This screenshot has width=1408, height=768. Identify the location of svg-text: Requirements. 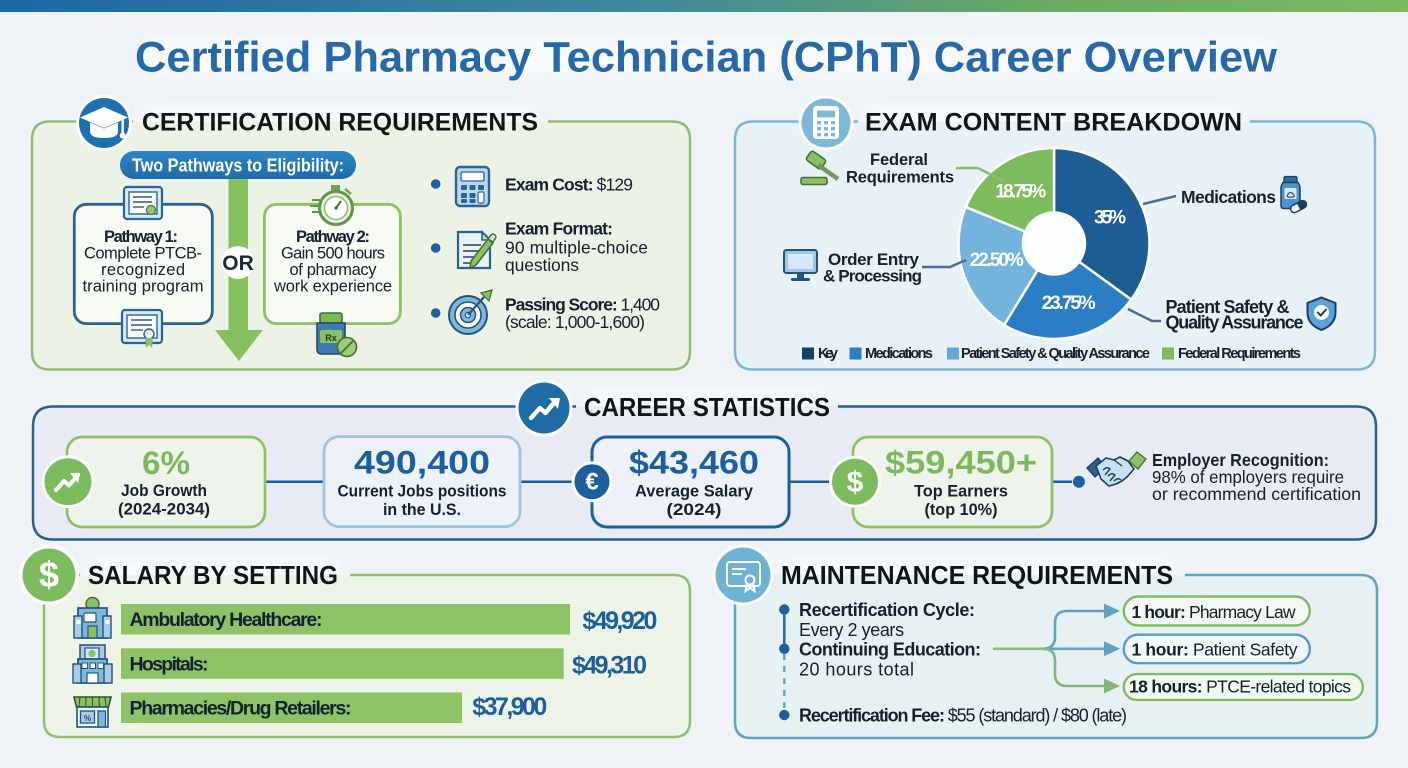
(900, 178).